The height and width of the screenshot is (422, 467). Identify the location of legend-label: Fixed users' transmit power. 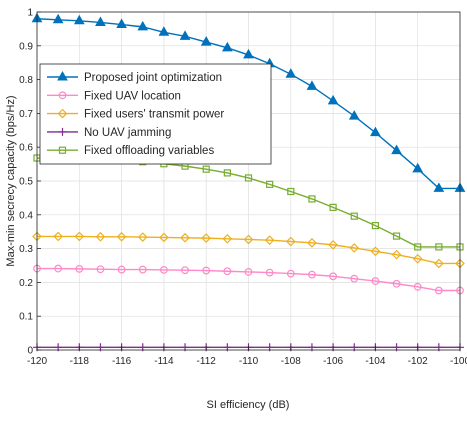
(154, 115).